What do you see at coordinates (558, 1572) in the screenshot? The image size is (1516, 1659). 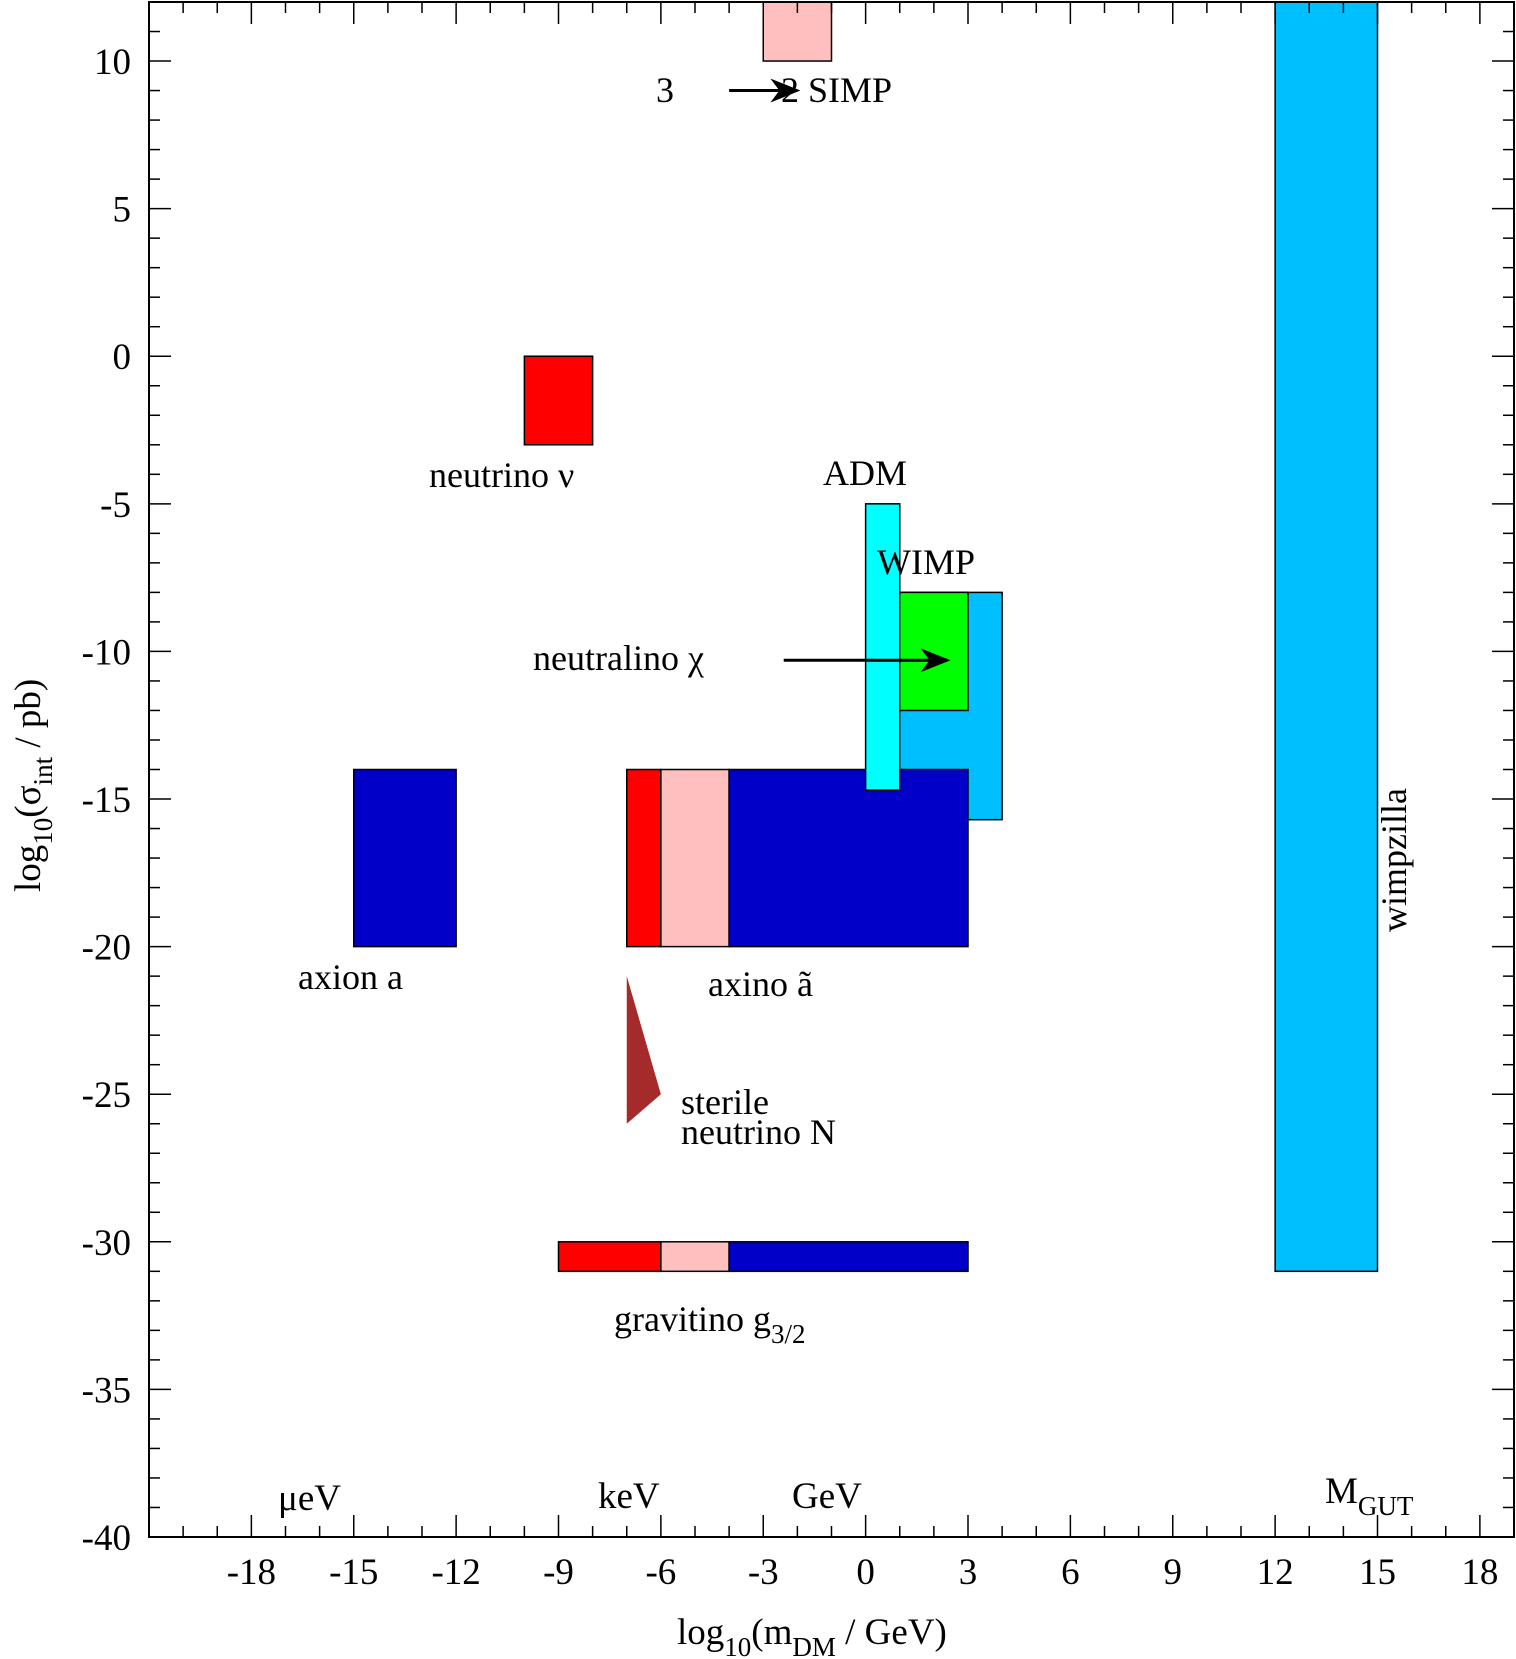 I see `x-tick-label: -9` at bounding box center [558, 1572].